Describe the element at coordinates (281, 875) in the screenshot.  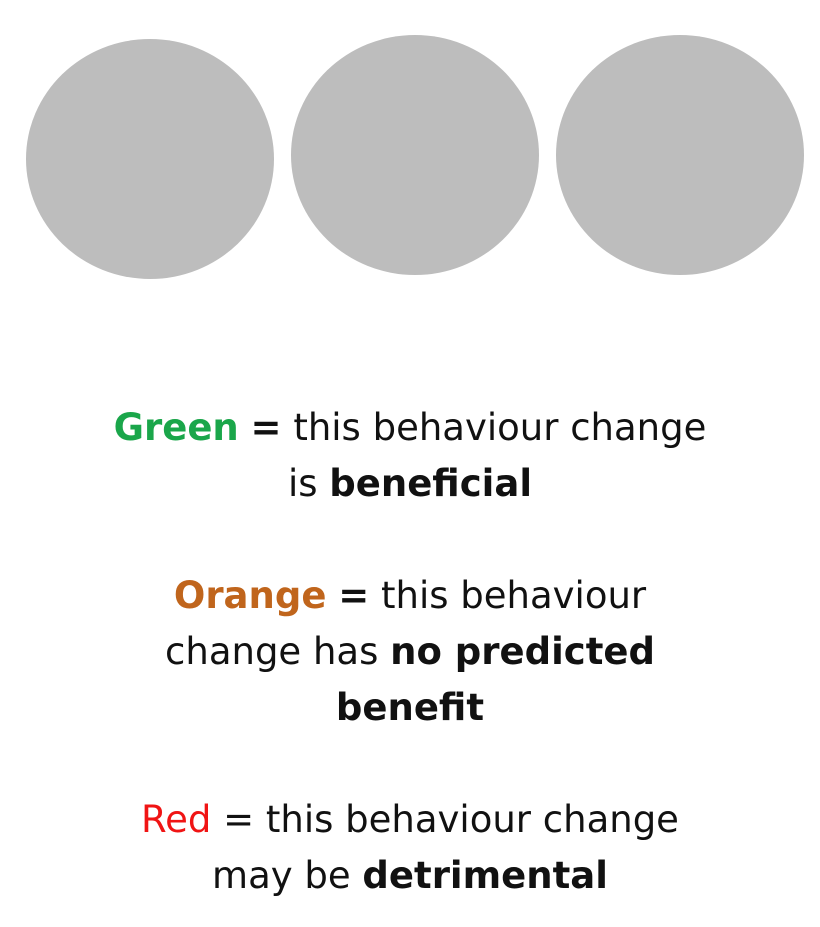
I see `red-text-2: may be` at that location.